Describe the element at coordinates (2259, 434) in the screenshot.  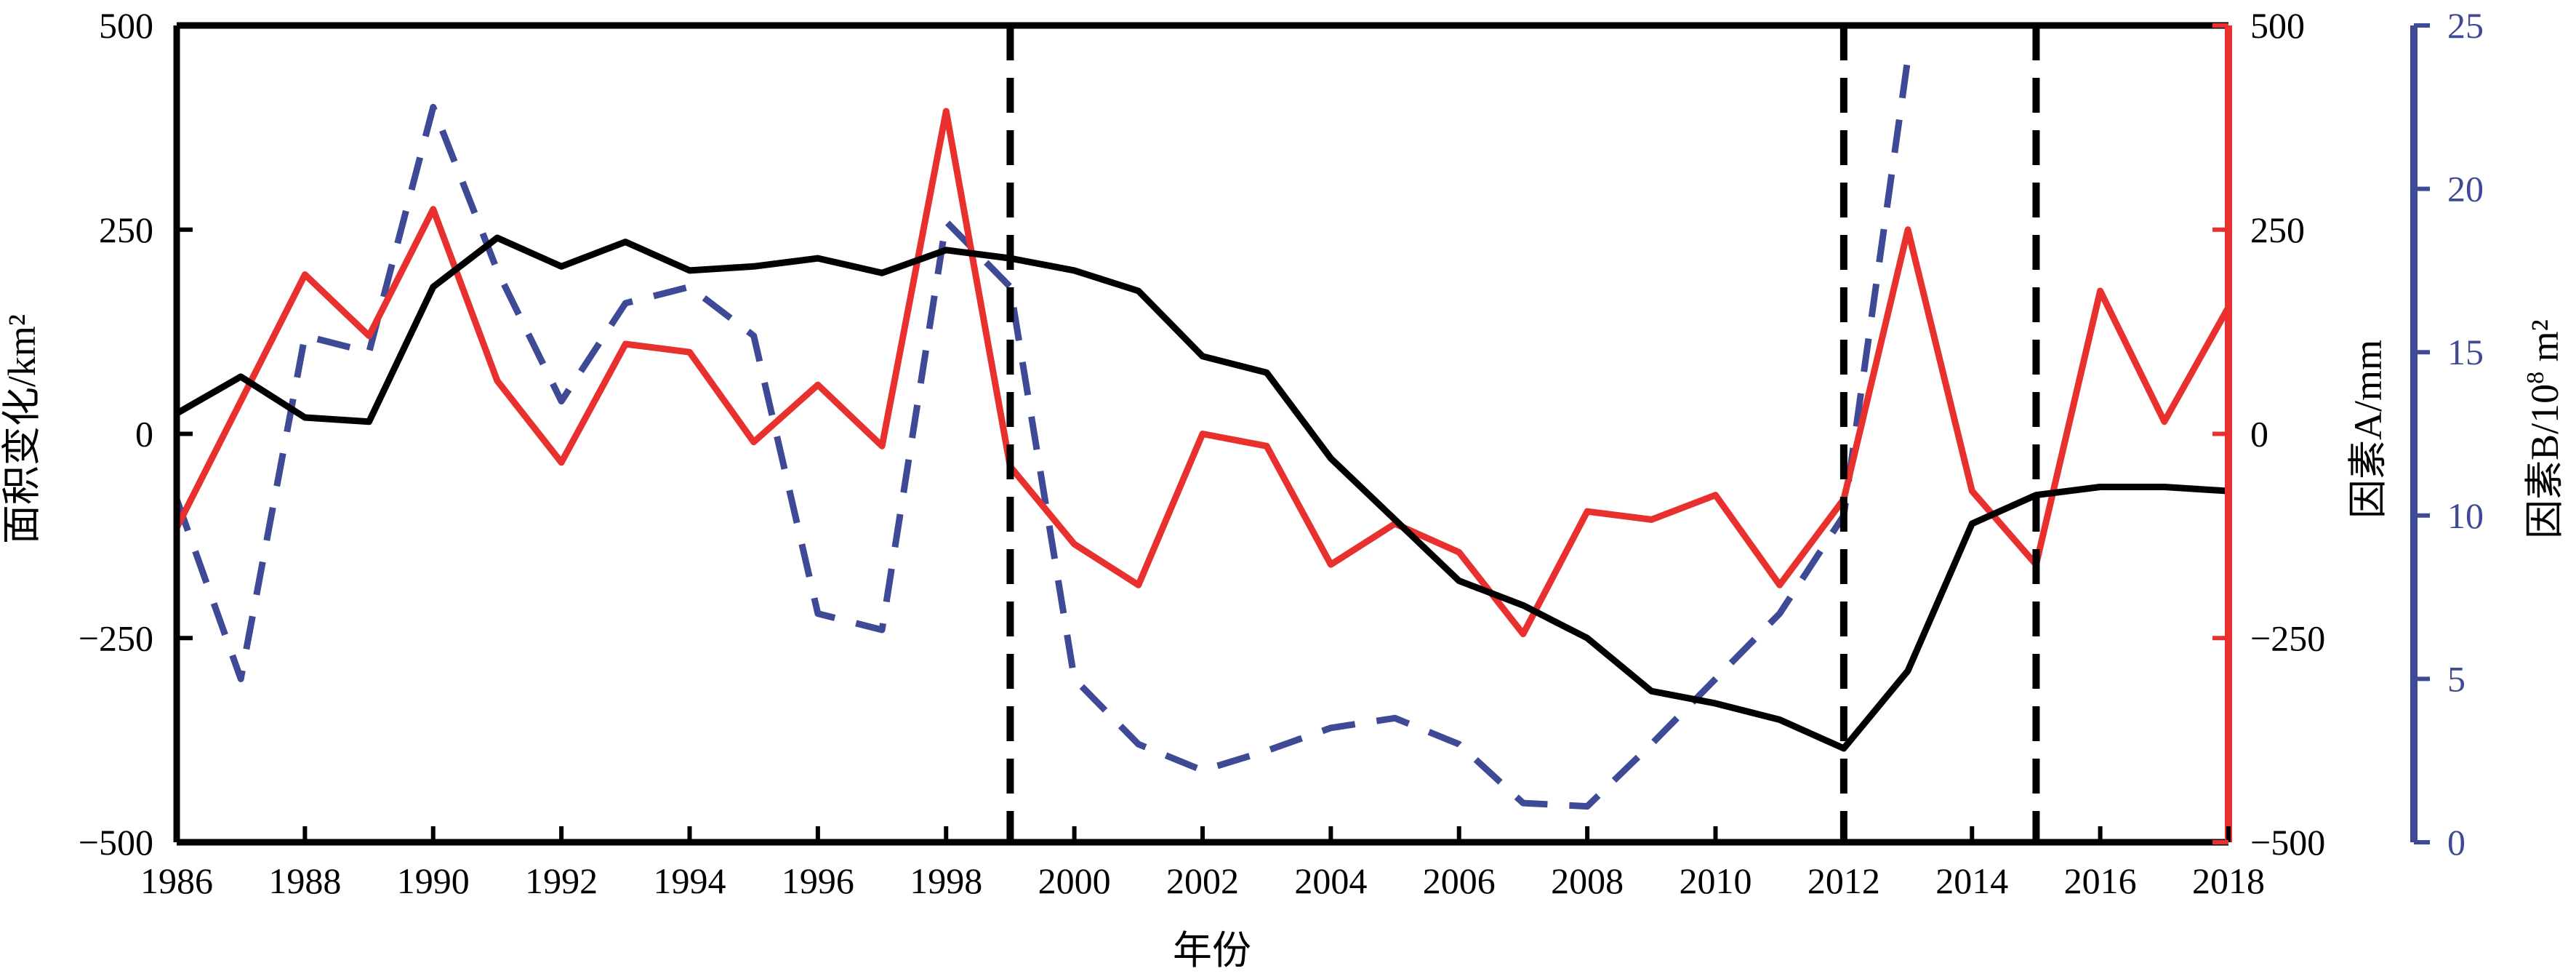
I see `y-a-tick-label: 0` at that location.